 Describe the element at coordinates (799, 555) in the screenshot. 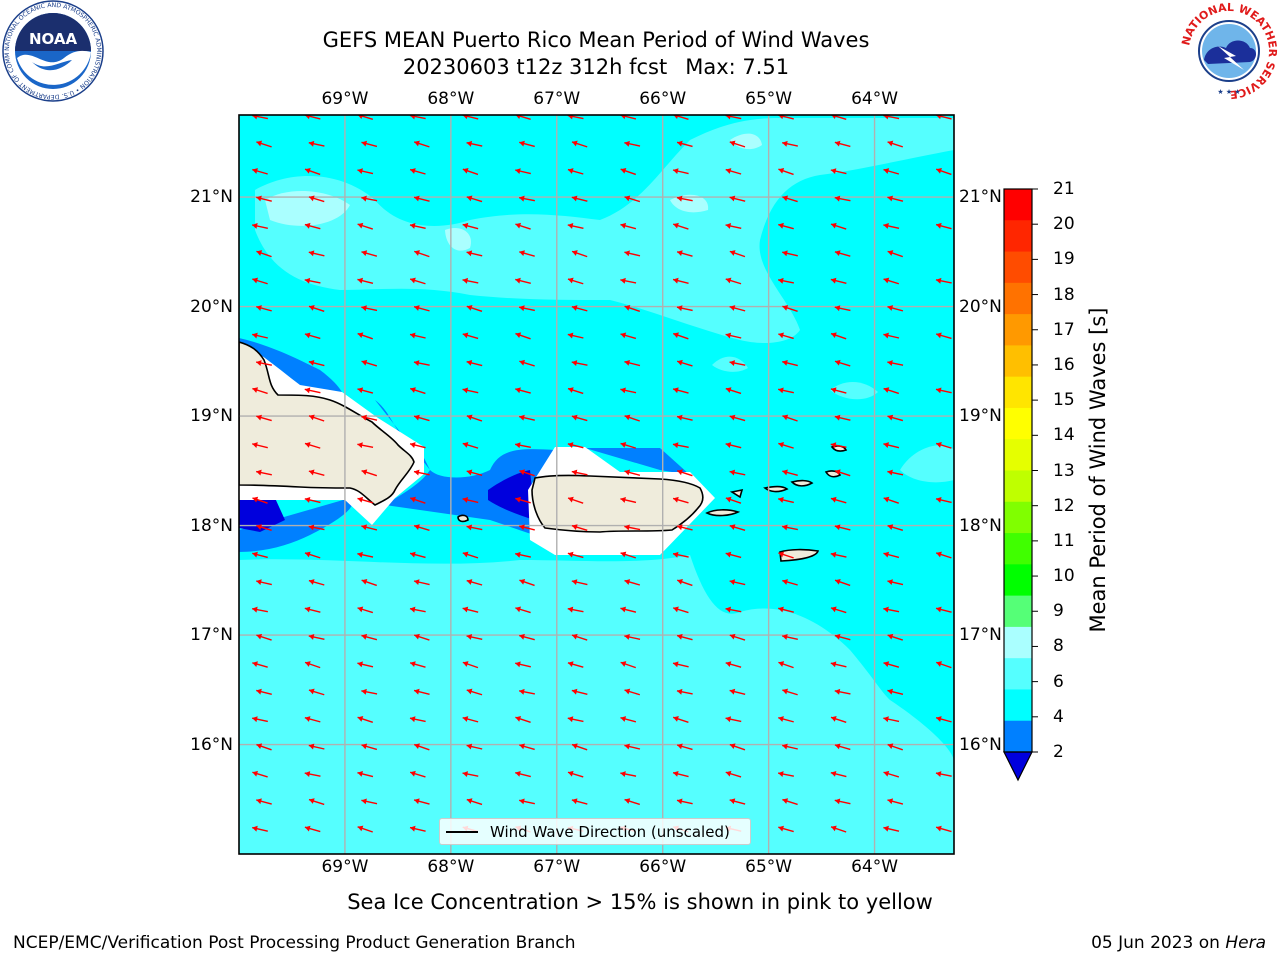

I see `st-croix` at that location.